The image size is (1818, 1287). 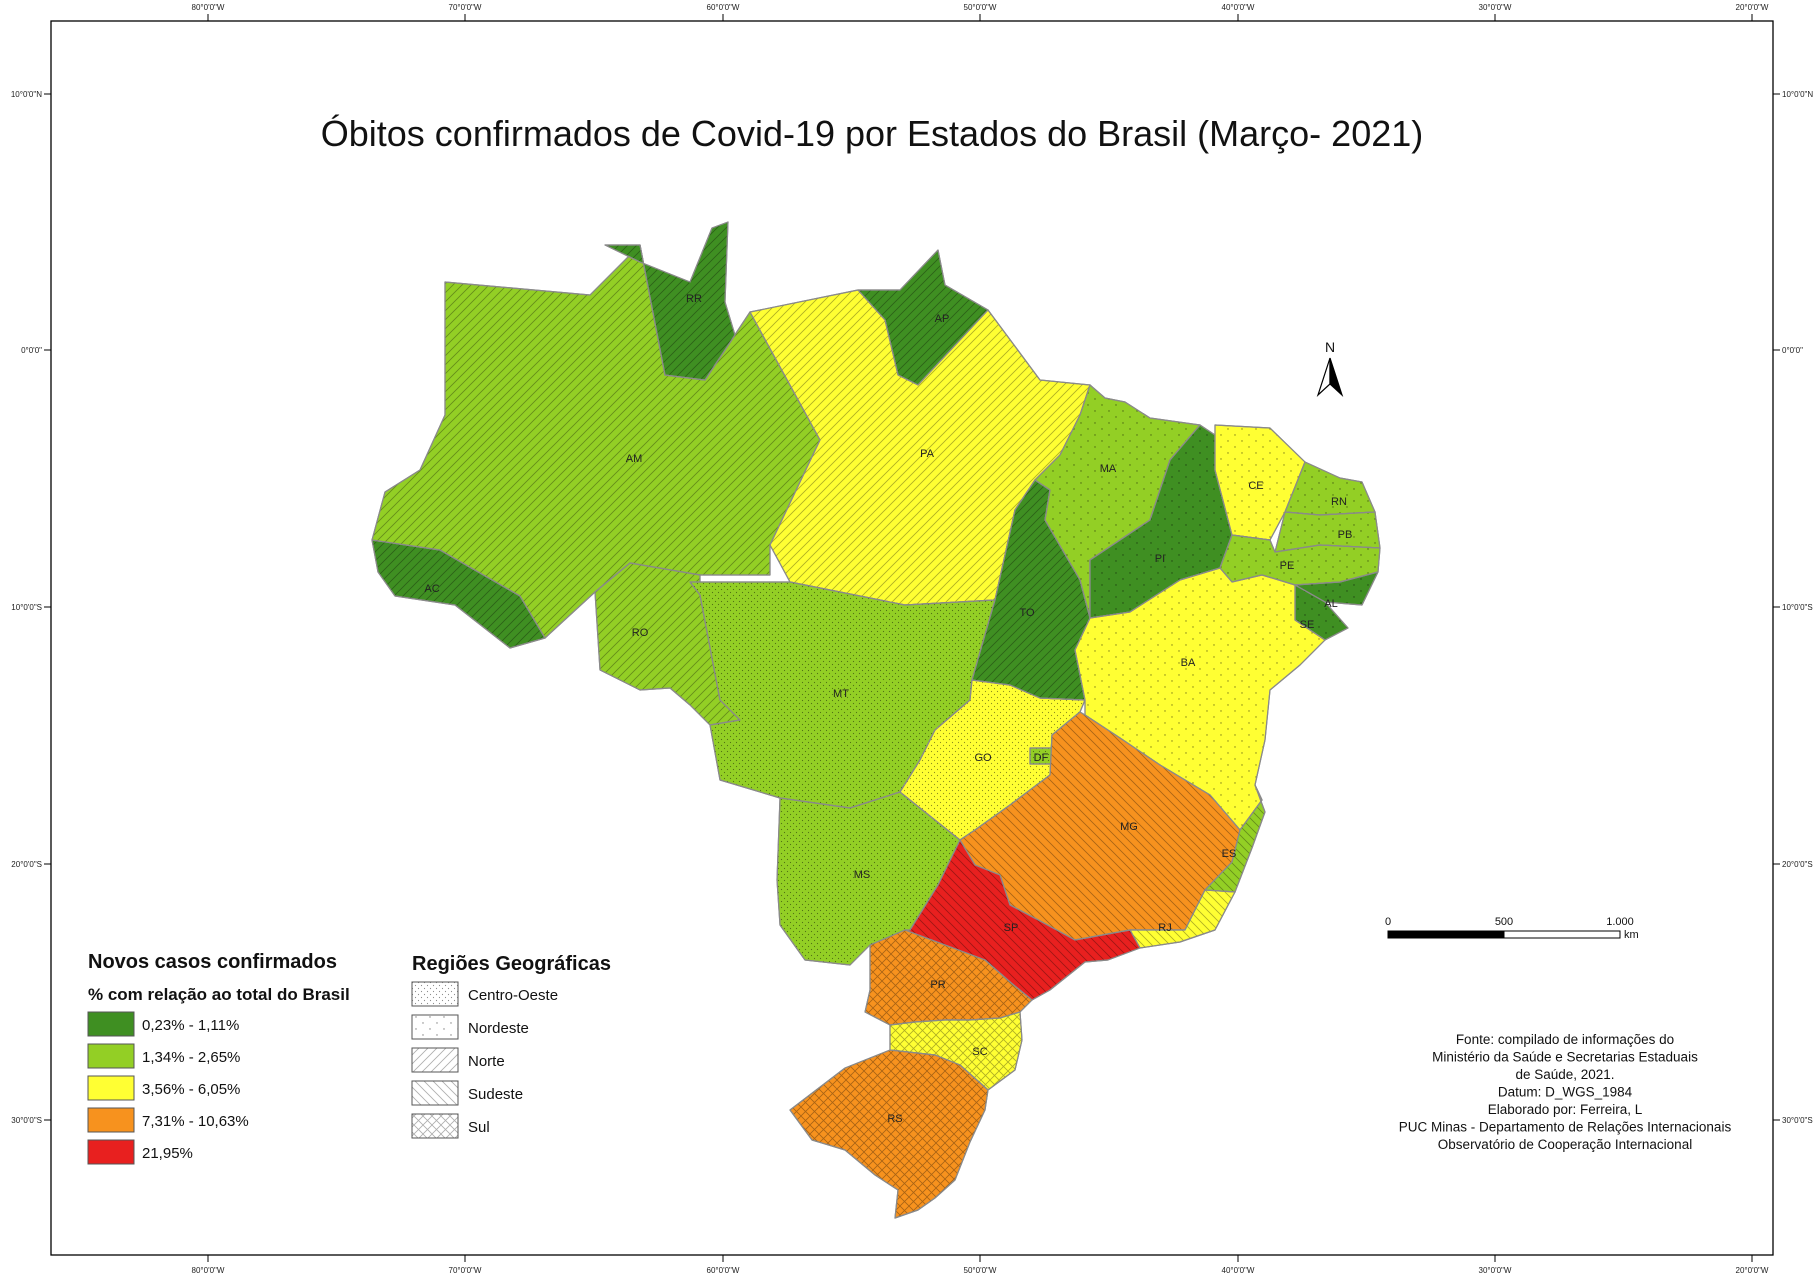 What do you see at coordinates (980, 7) in the screenshot?
I see `lon-label-top: 50°0'0"W` at bounding box center [980, 7].